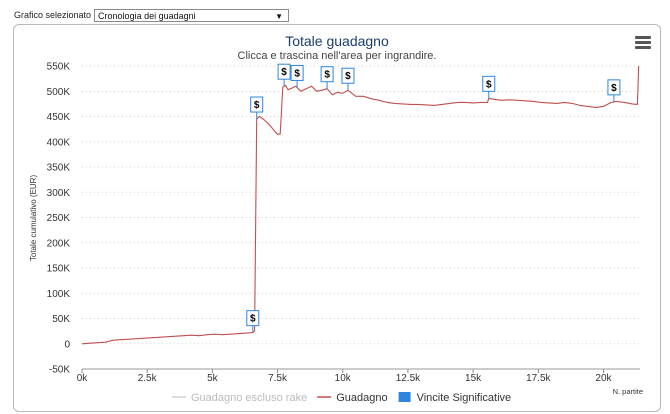 The image size is (670, 414). What do you see at coordinates (59, 67) in the screenshot?
I see `y-tick-label: 550K` at bounding box center [59, 67].